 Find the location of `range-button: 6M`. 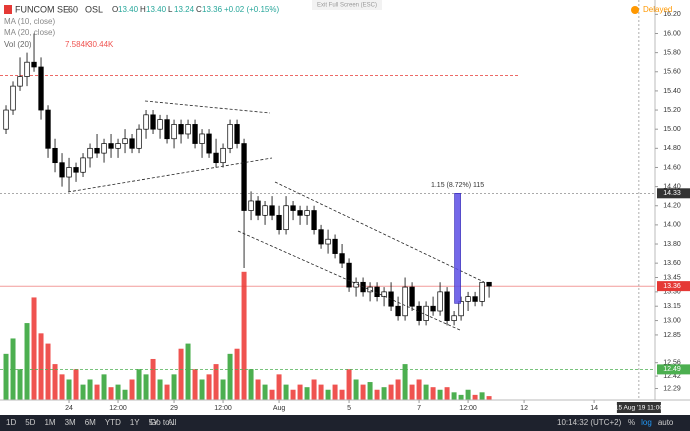

range-button: 6M is located at coordinates (90, 422).